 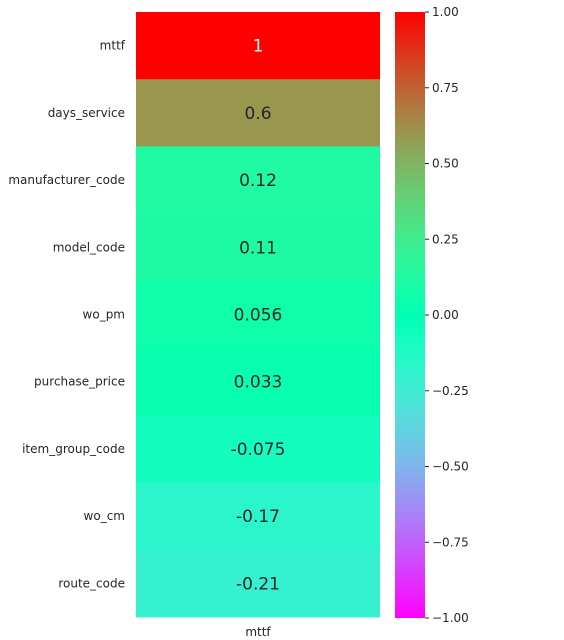 What do you see at coordinates (104, 516) in the screenshot?
I see `row-label: wo_cm` at bounding box center [104, 516].